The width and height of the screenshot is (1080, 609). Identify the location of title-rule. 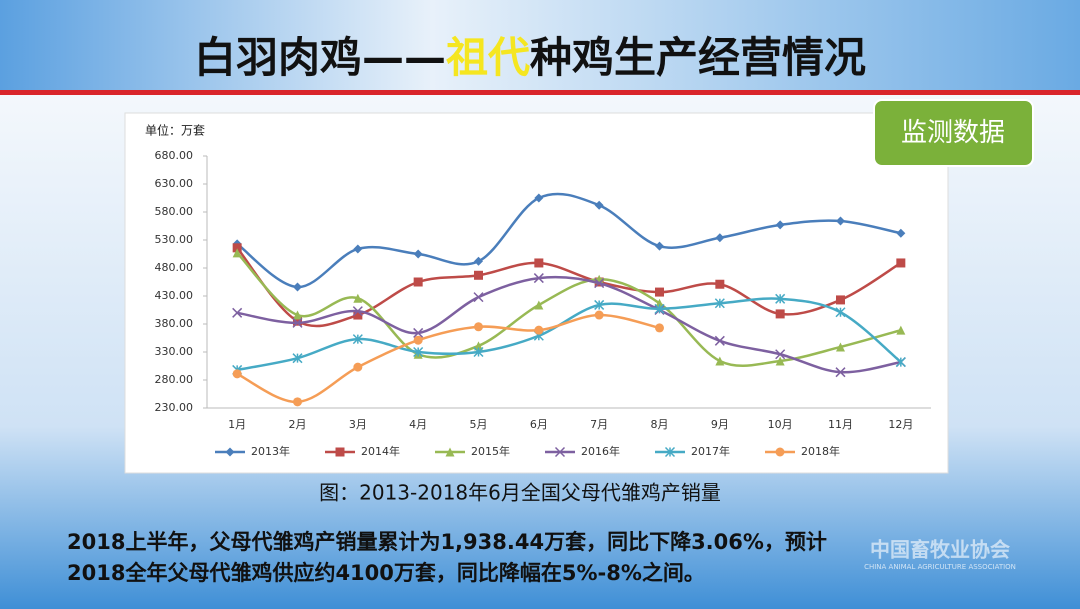
(540, 92).